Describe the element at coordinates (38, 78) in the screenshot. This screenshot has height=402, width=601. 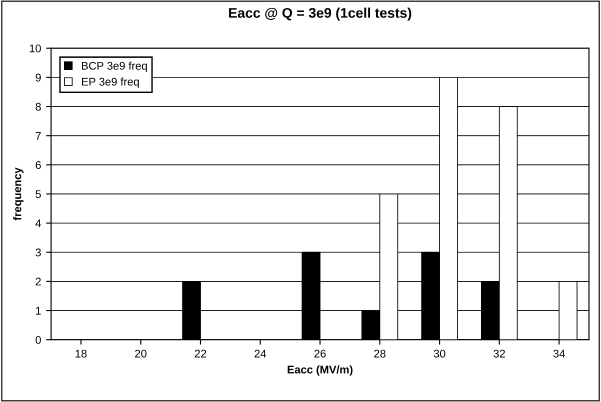
I see `y-tick-label: 9` at that location.